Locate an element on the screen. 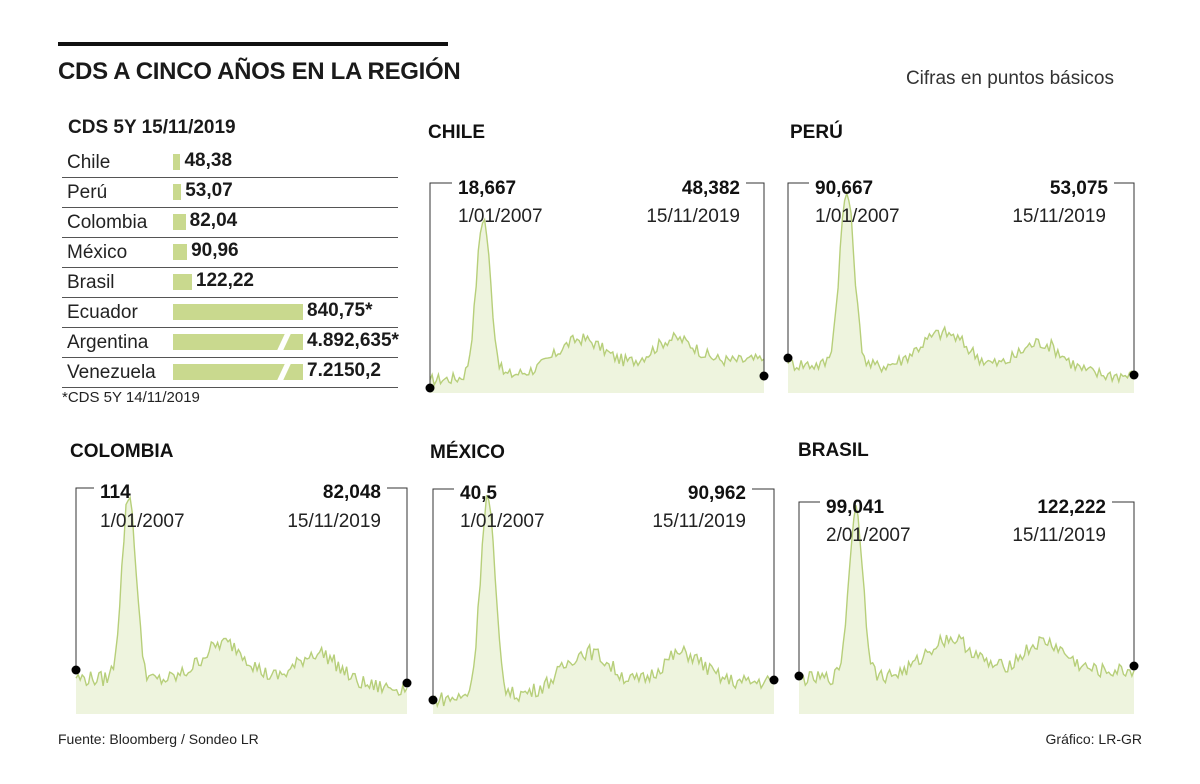 The image size is (1200, 784). bar-brasil is located at coordinates (182, 282).